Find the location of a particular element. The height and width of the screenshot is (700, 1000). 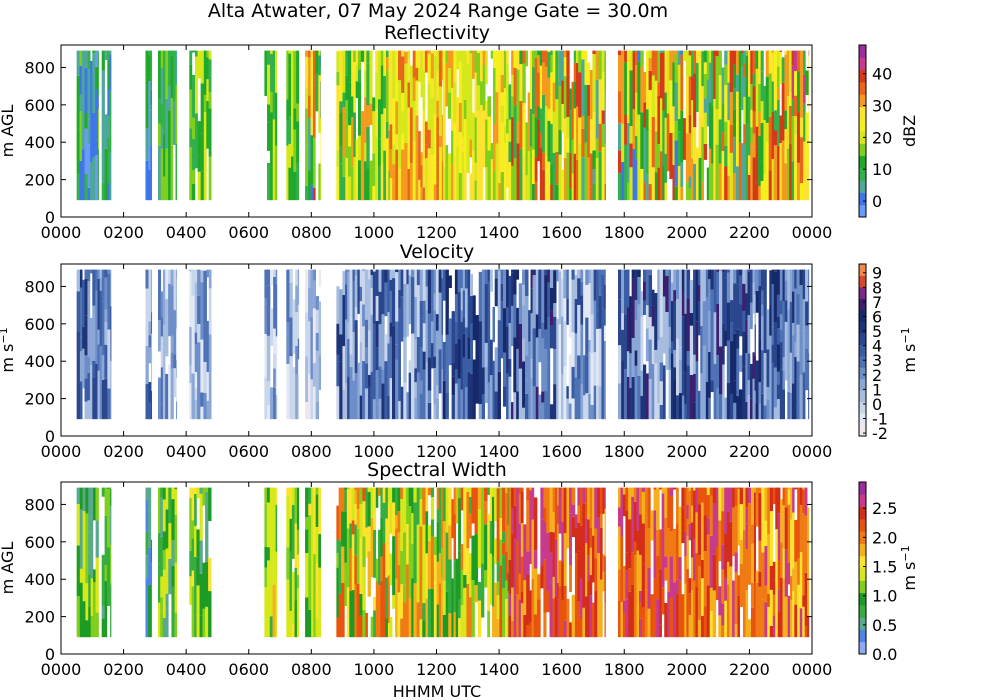

data-segment is located at coordinates (271, 344).